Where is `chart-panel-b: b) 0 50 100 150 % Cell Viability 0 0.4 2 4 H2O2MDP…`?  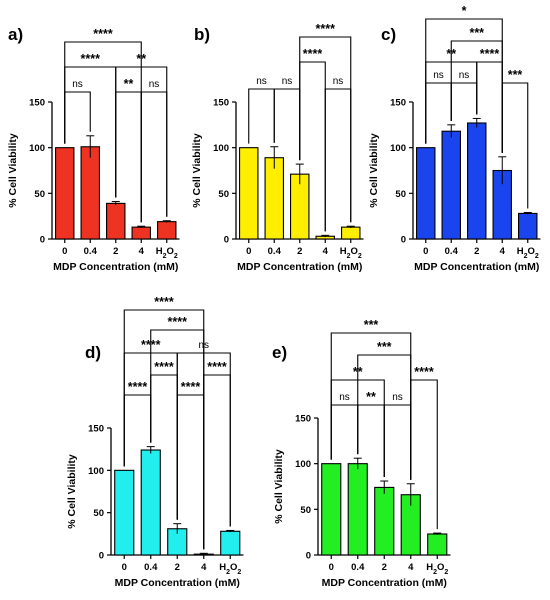
chart-panel-b: b) 0 50 100 150 % Cell Viability 0 0.4 2 4 H2O2MDP… is located at coordinates (277, 136).